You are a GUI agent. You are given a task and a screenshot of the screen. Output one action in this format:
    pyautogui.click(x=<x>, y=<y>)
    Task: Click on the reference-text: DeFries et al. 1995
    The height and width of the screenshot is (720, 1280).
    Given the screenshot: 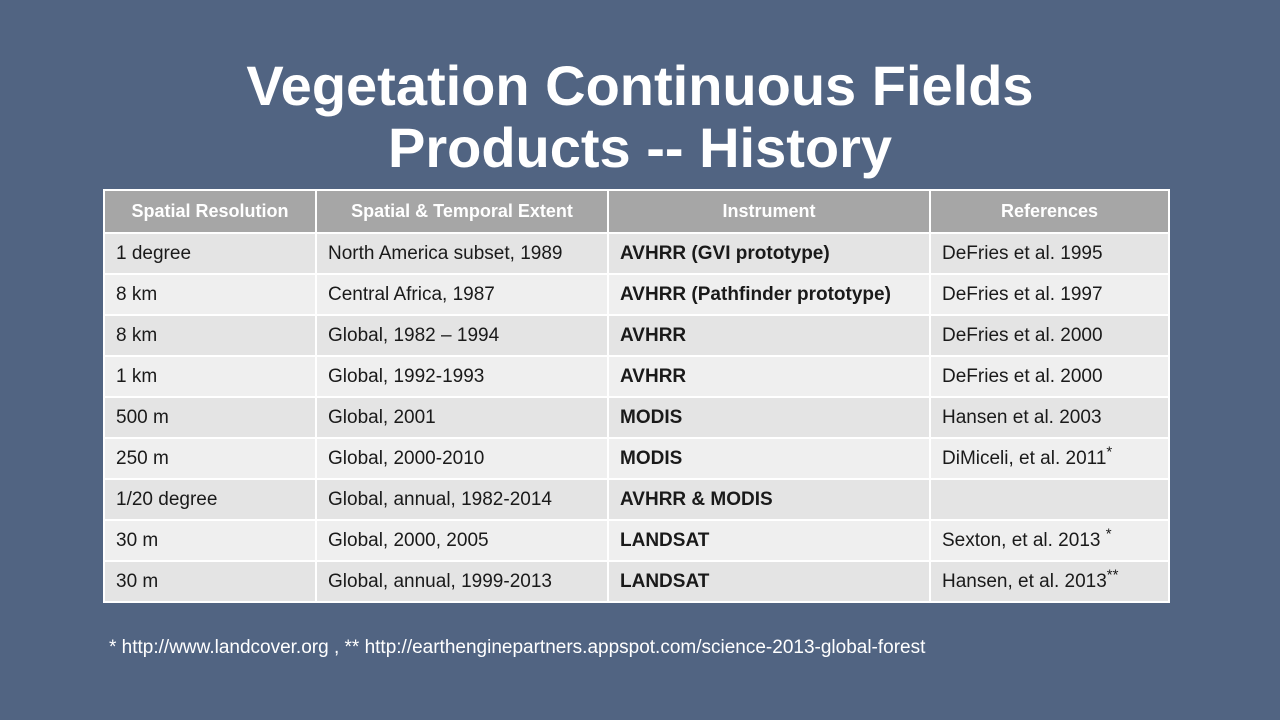 What is the action you would take?
    pyautogui.click(x=1022, y=253)
    